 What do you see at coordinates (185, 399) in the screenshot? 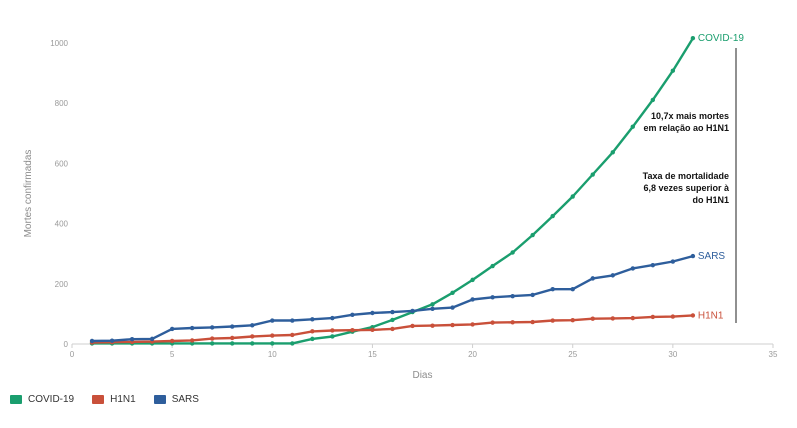
I see `legend-label: SARS` at bounding box center [185, 399].